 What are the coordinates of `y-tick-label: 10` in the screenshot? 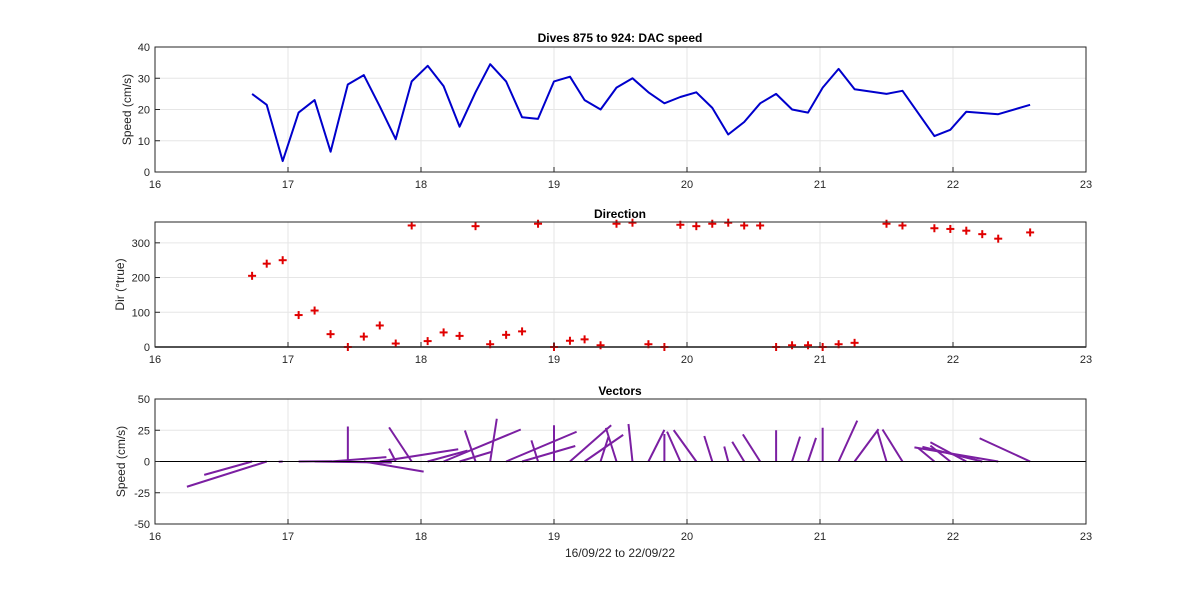 It's located at (144, 142).